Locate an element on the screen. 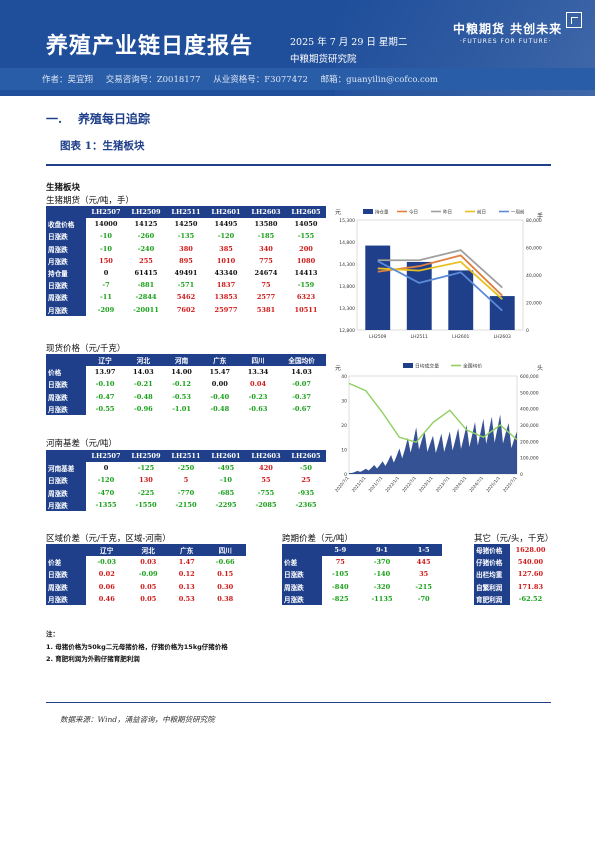 Image resolution: width=595 pixels, height=842 pixels. row-label: 周涨跌 is located at coordinates (66, 492).